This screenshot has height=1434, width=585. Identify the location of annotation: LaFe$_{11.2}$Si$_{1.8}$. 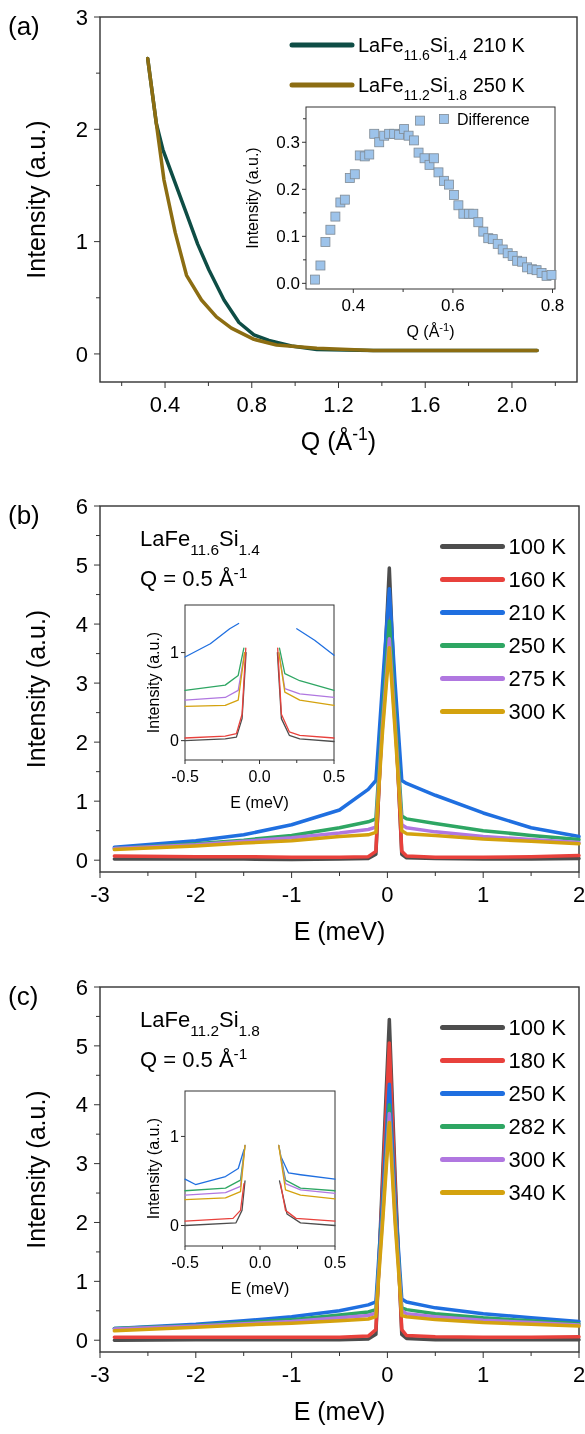
(200, 1023).